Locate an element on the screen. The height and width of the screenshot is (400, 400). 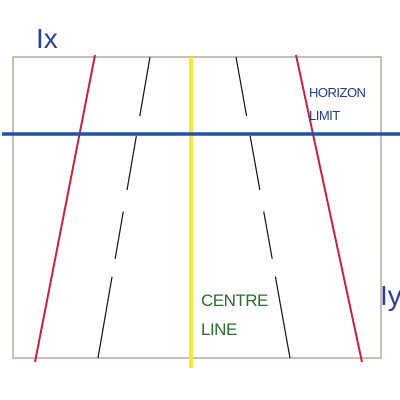
lane-divider-right is located at coordinates (263, 207).